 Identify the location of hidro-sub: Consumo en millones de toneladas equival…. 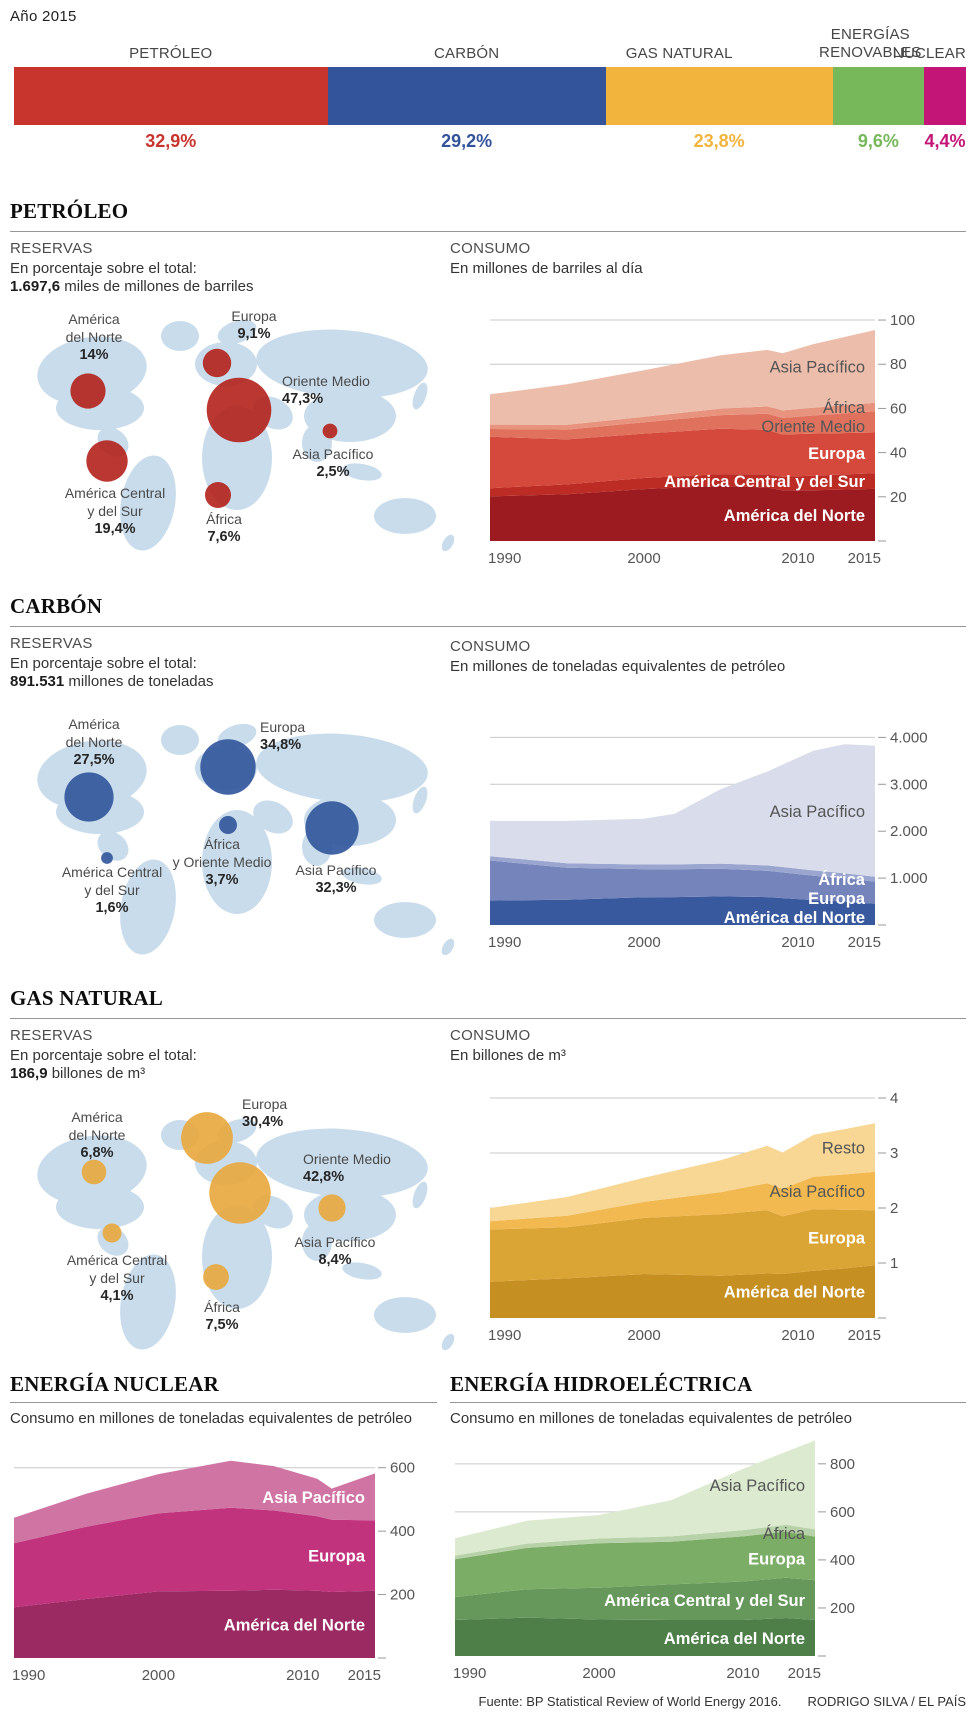
(651, 1418).